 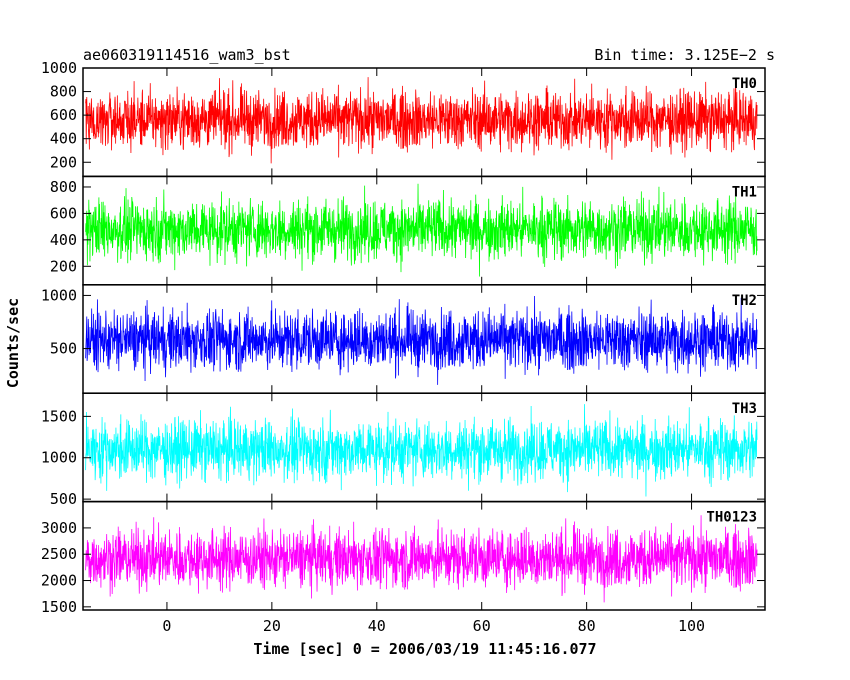 What do you see at coordinates (587, 626) in the screenshot?
I see `x-tick-label: 80` at bounding box center [587, 626].